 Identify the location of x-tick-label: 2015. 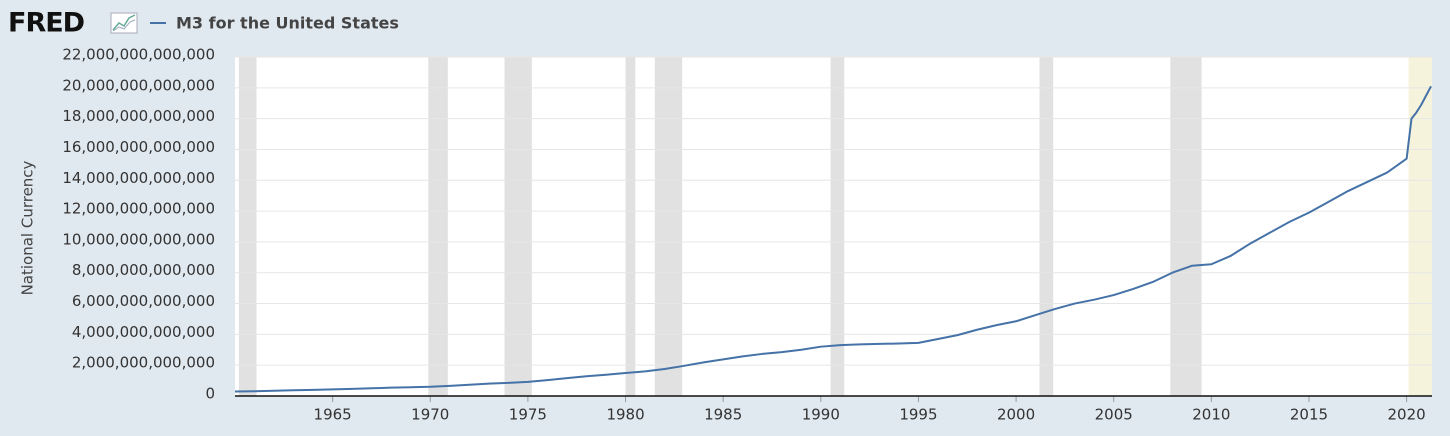
(1309, 415).